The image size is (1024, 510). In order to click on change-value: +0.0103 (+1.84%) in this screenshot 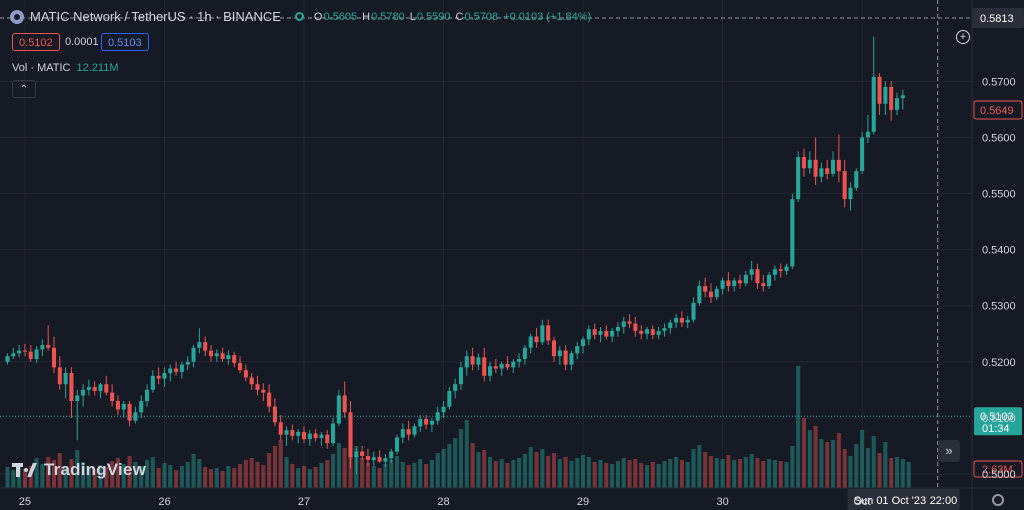, I will do `click(547, 16)`.